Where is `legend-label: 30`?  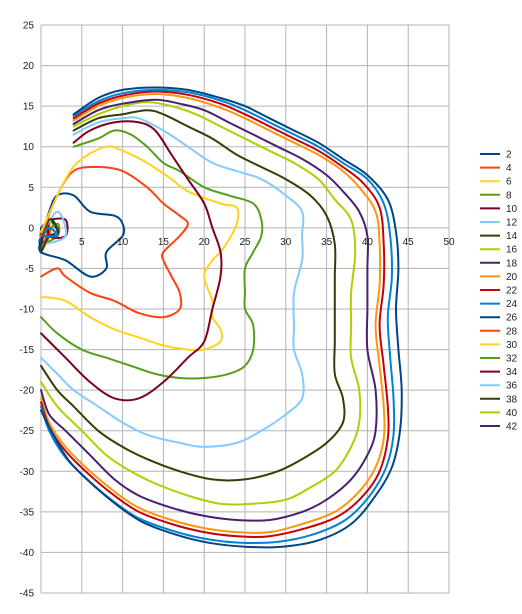 legend-label: 30 is located at coordinates (512, 345).